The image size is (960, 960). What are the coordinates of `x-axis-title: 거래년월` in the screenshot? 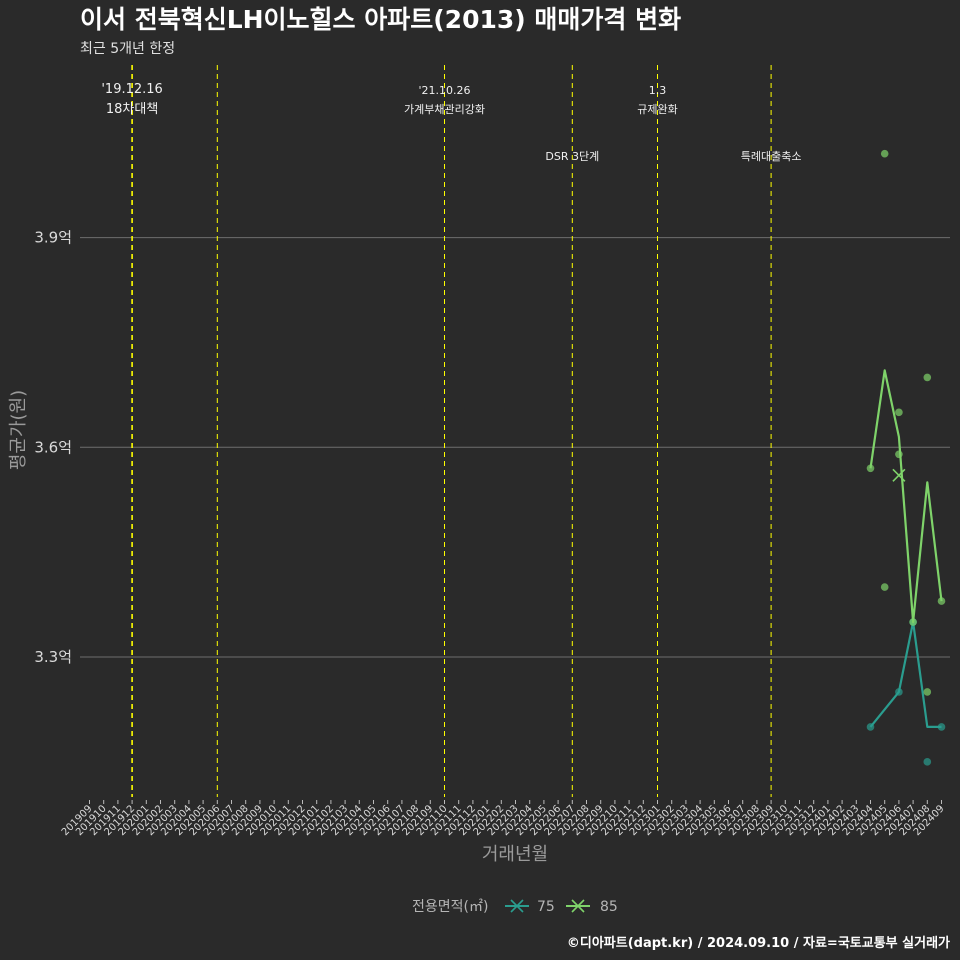 It's located at (515, 854).